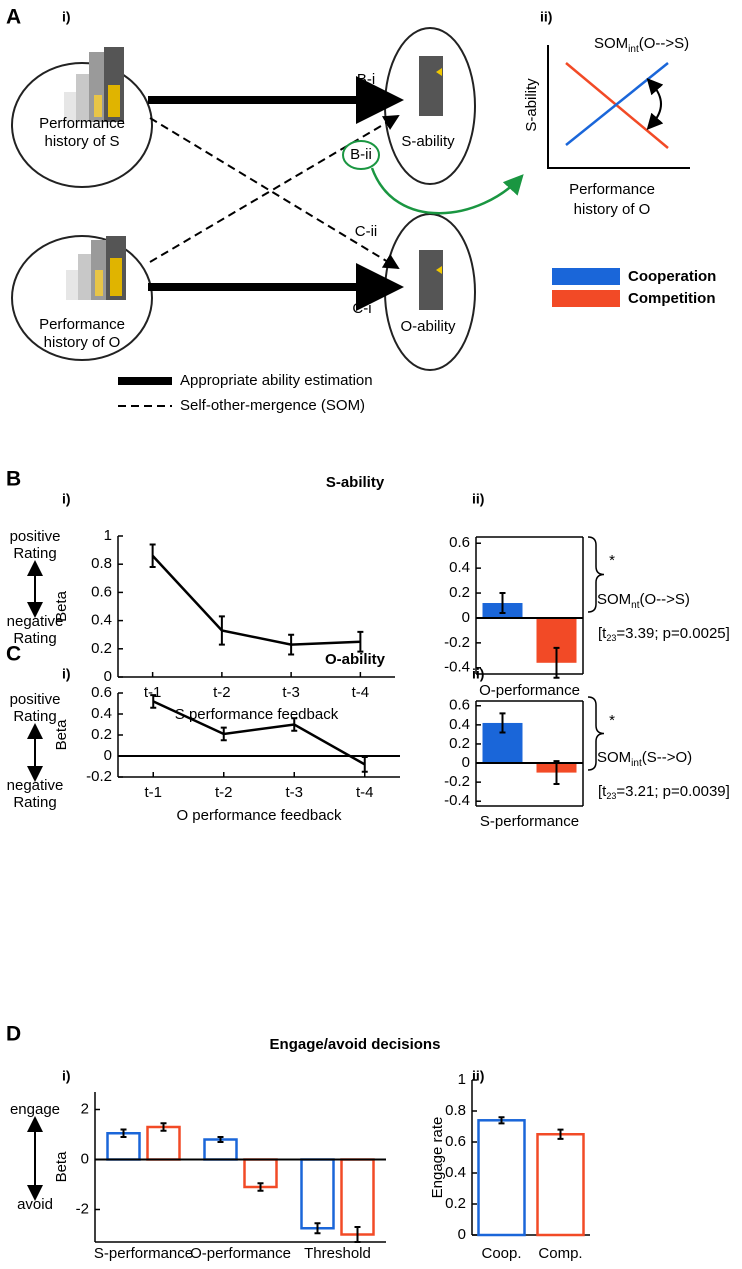 The height and width of the screenshot is (1269, 742). What do you see at coordinates (82, 324) in the screenshot?
I see `node-label: Performance` at bounding box center [82, 324].